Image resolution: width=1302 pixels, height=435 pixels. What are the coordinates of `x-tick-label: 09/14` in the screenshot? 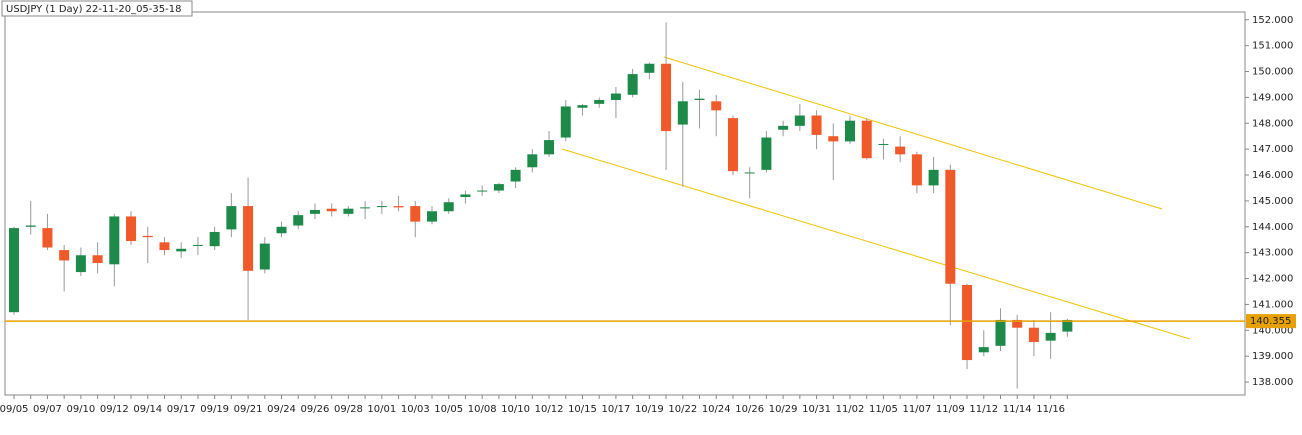 It's located at (147, 409).